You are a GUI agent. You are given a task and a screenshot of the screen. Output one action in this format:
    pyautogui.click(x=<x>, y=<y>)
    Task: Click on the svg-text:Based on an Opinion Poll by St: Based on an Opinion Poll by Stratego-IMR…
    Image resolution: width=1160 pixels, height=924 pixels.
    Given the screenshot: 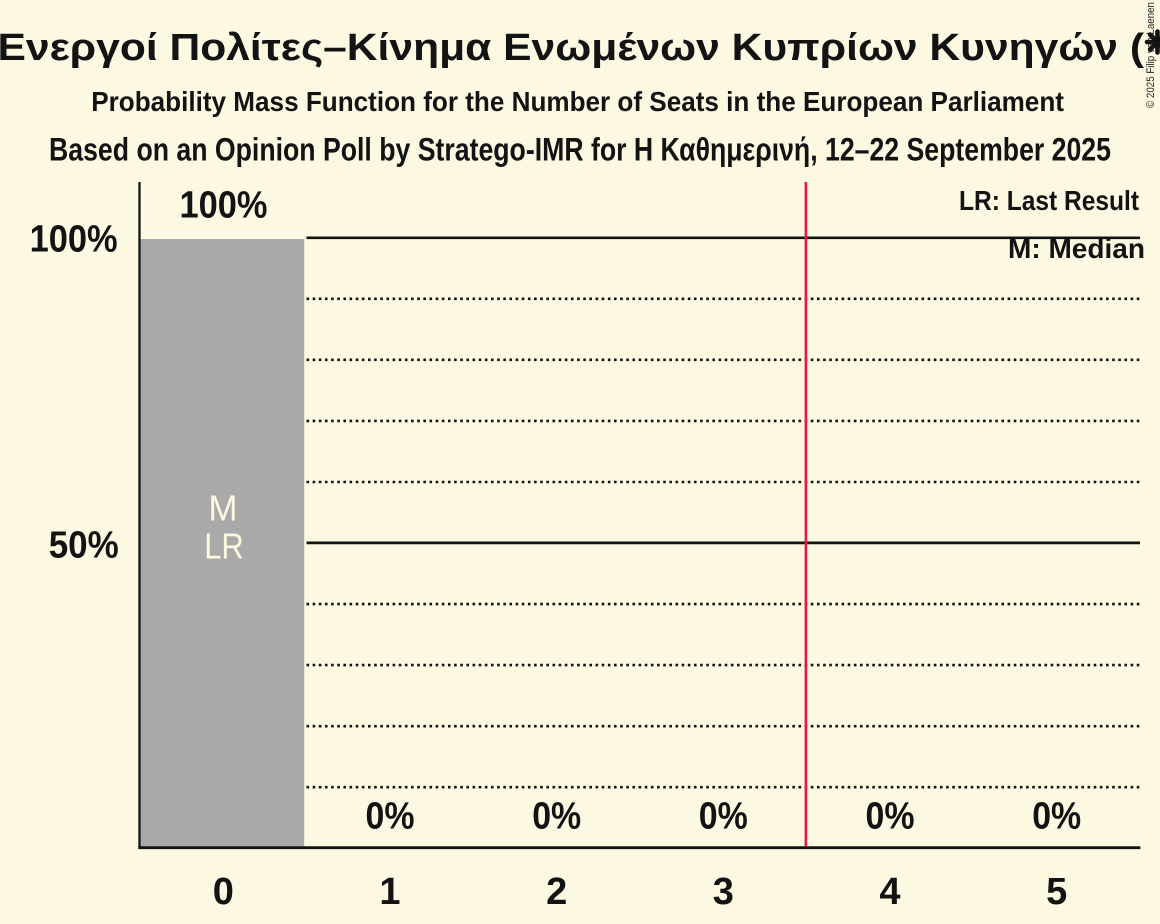 What is the action you would take?
    pyautogui.click(x=580, y=150)
    